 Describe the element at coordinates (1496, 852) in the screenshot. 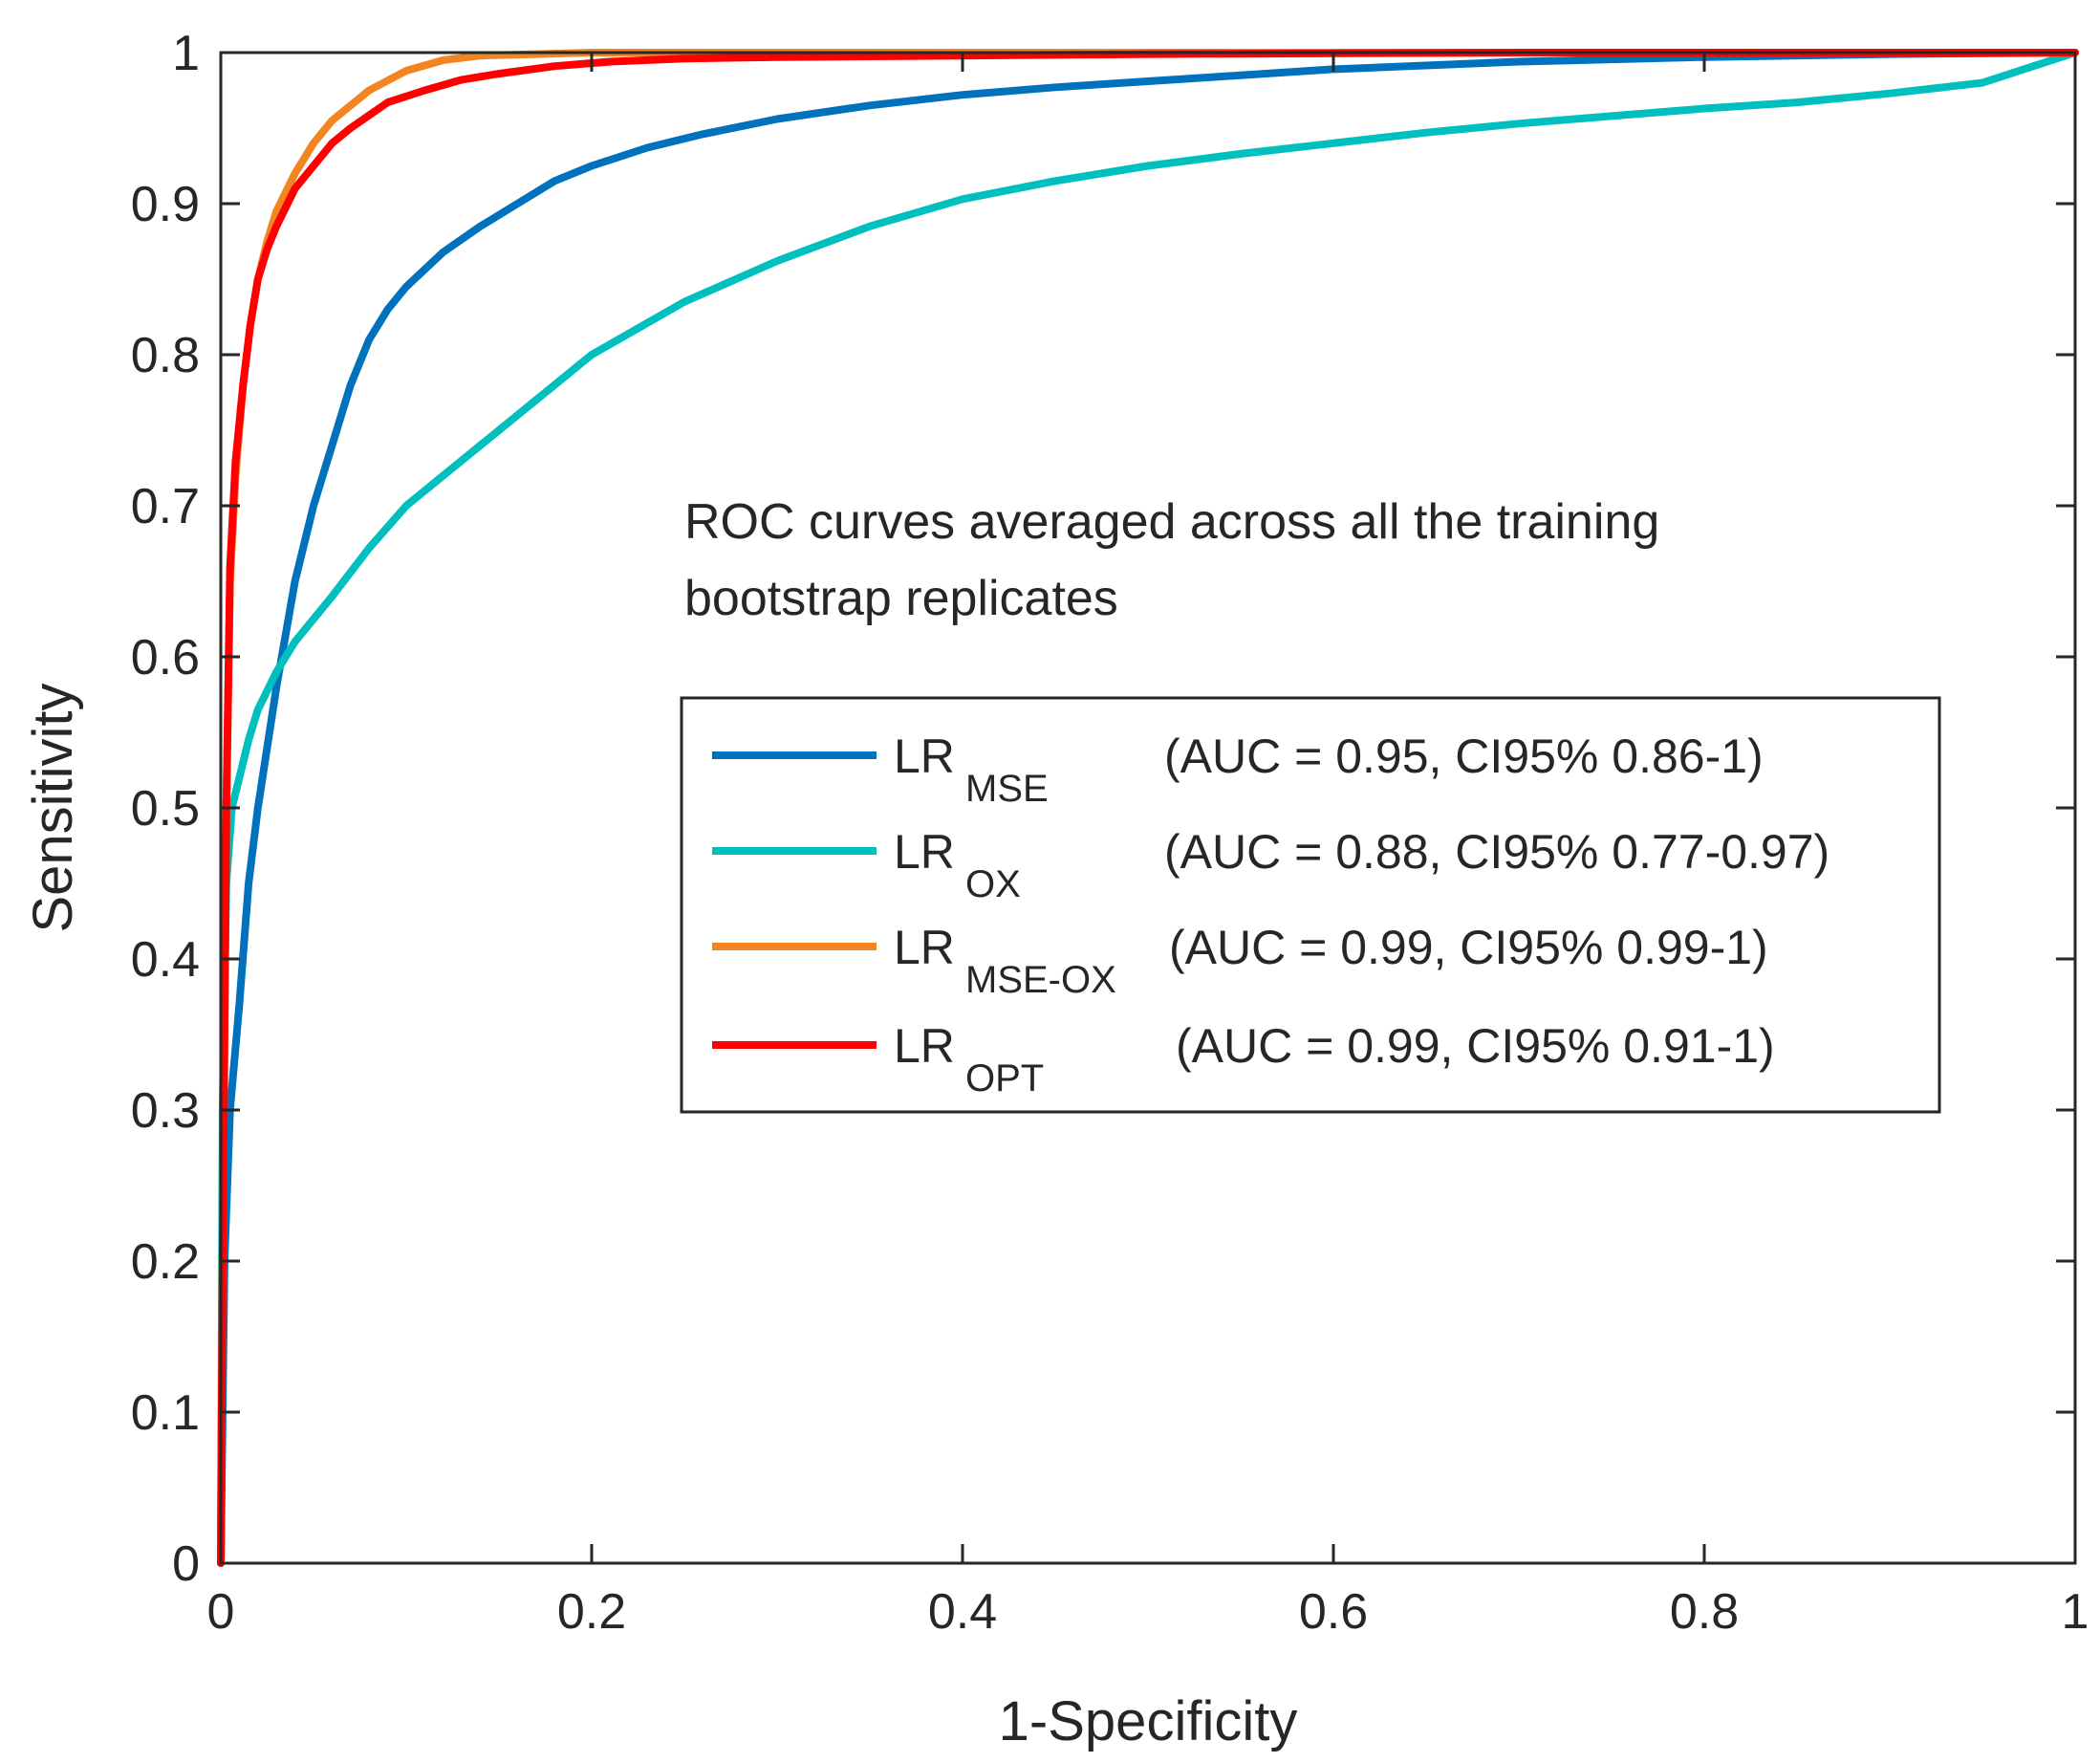

I see `legend-stats: (AUC = 0.88, CI95% 0.77-0.97)` at that location.